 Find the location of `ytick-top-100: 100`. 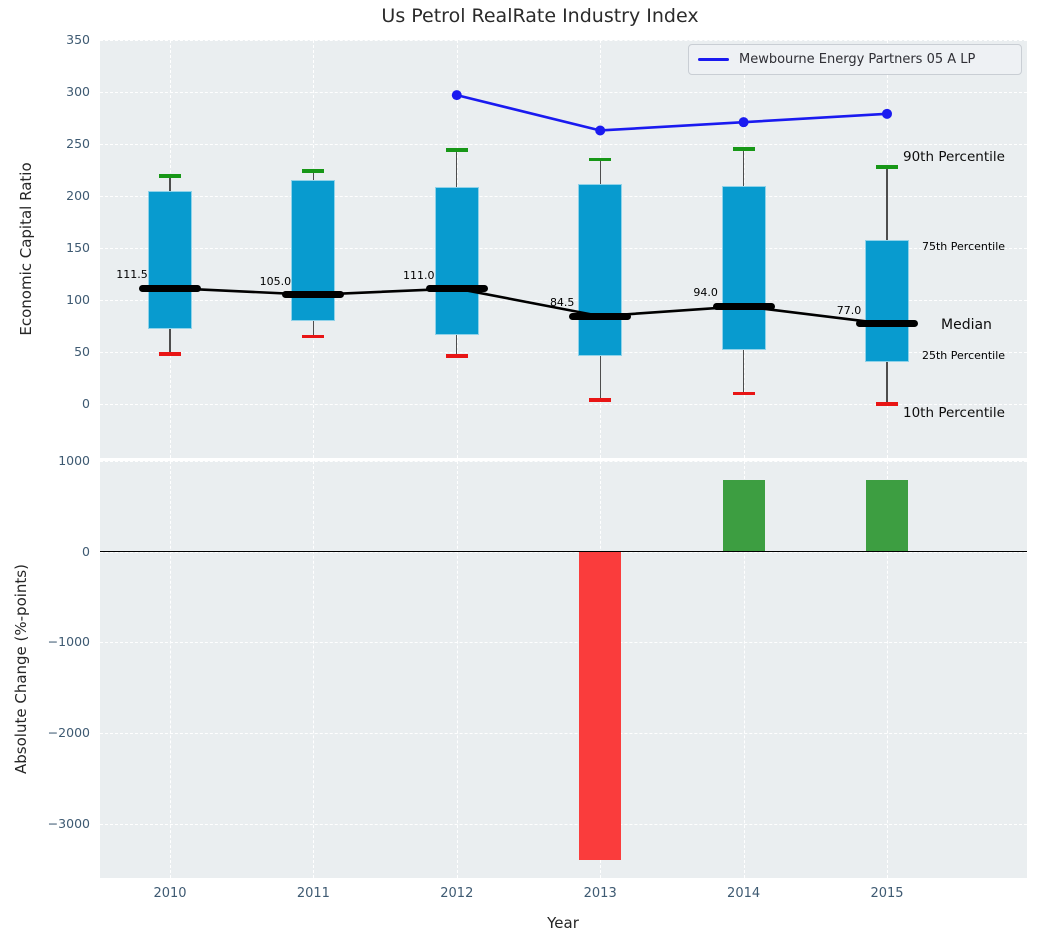

ytick-top-100: 100 is located at coordinates (78, 299).